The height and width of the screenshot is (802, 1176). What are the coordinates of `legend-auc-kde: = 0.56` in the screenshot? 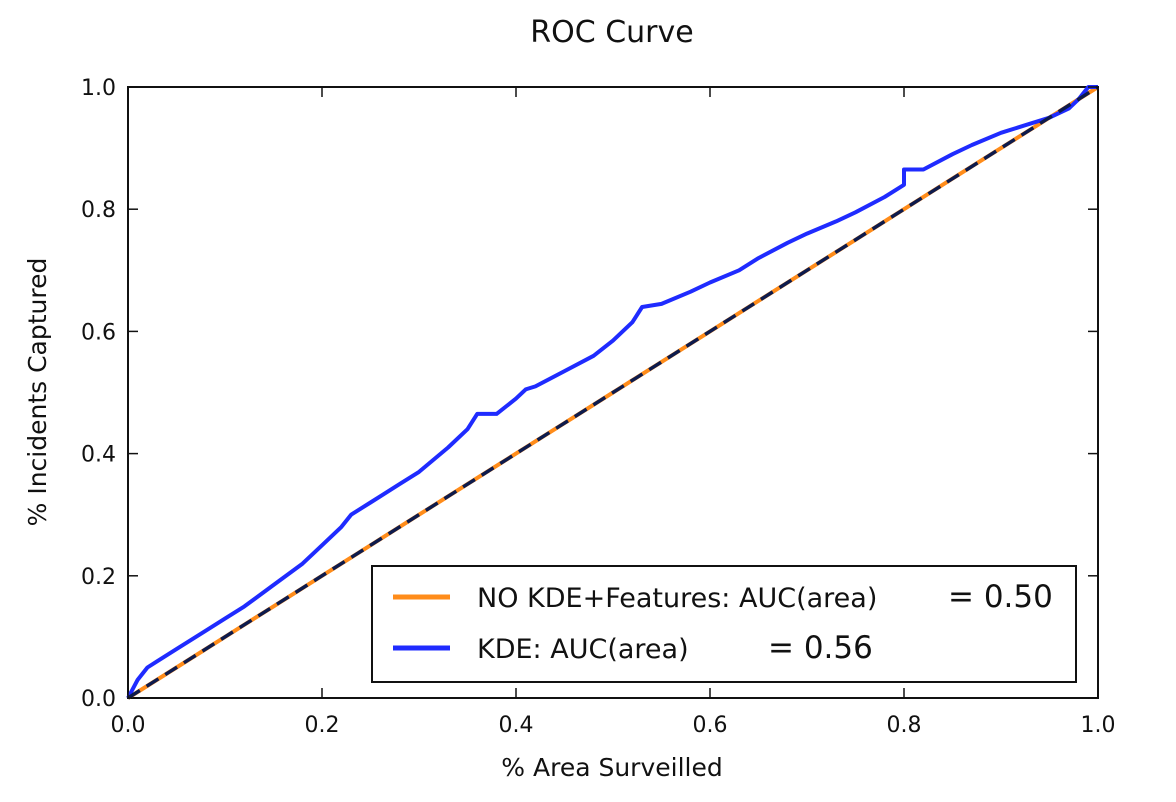 It's located at (820, 648).